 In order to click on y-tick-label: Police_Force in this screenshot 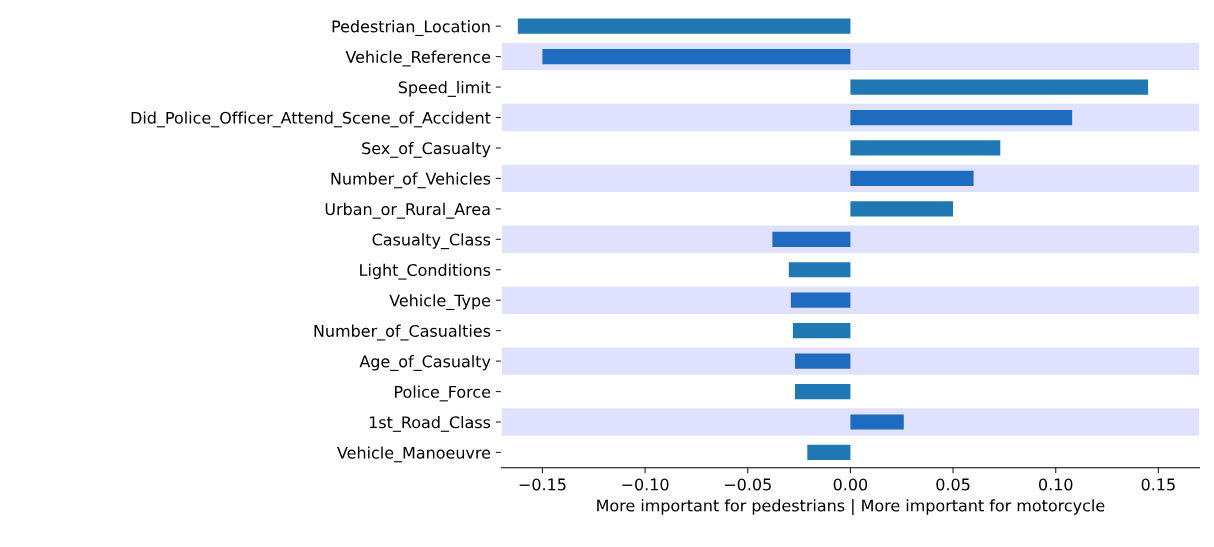, I will do `click(443, 393)`.